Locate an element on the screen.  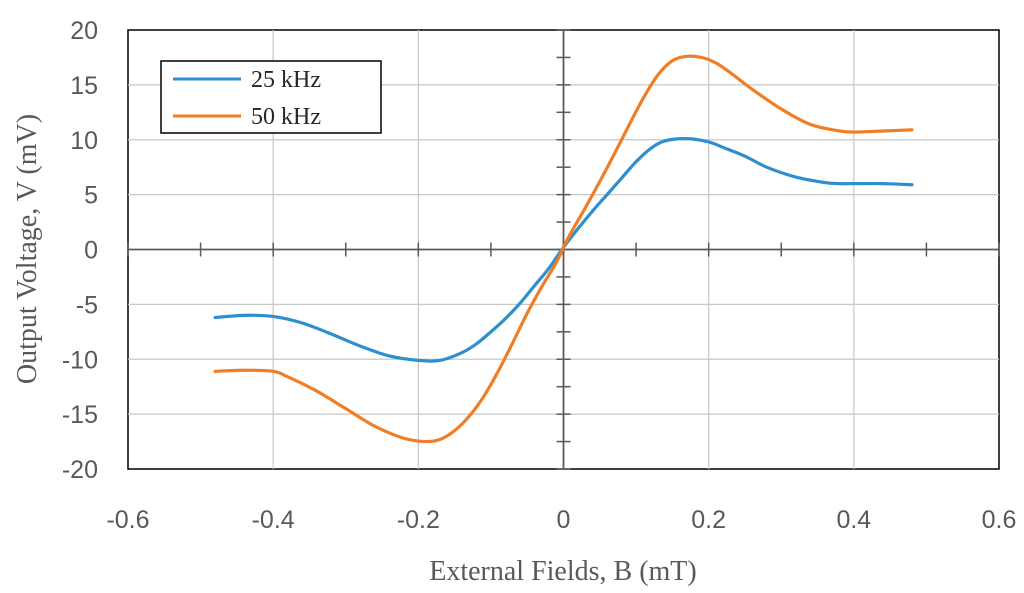
x-tick-label-3: 0 is located at coordinates (564, 520).